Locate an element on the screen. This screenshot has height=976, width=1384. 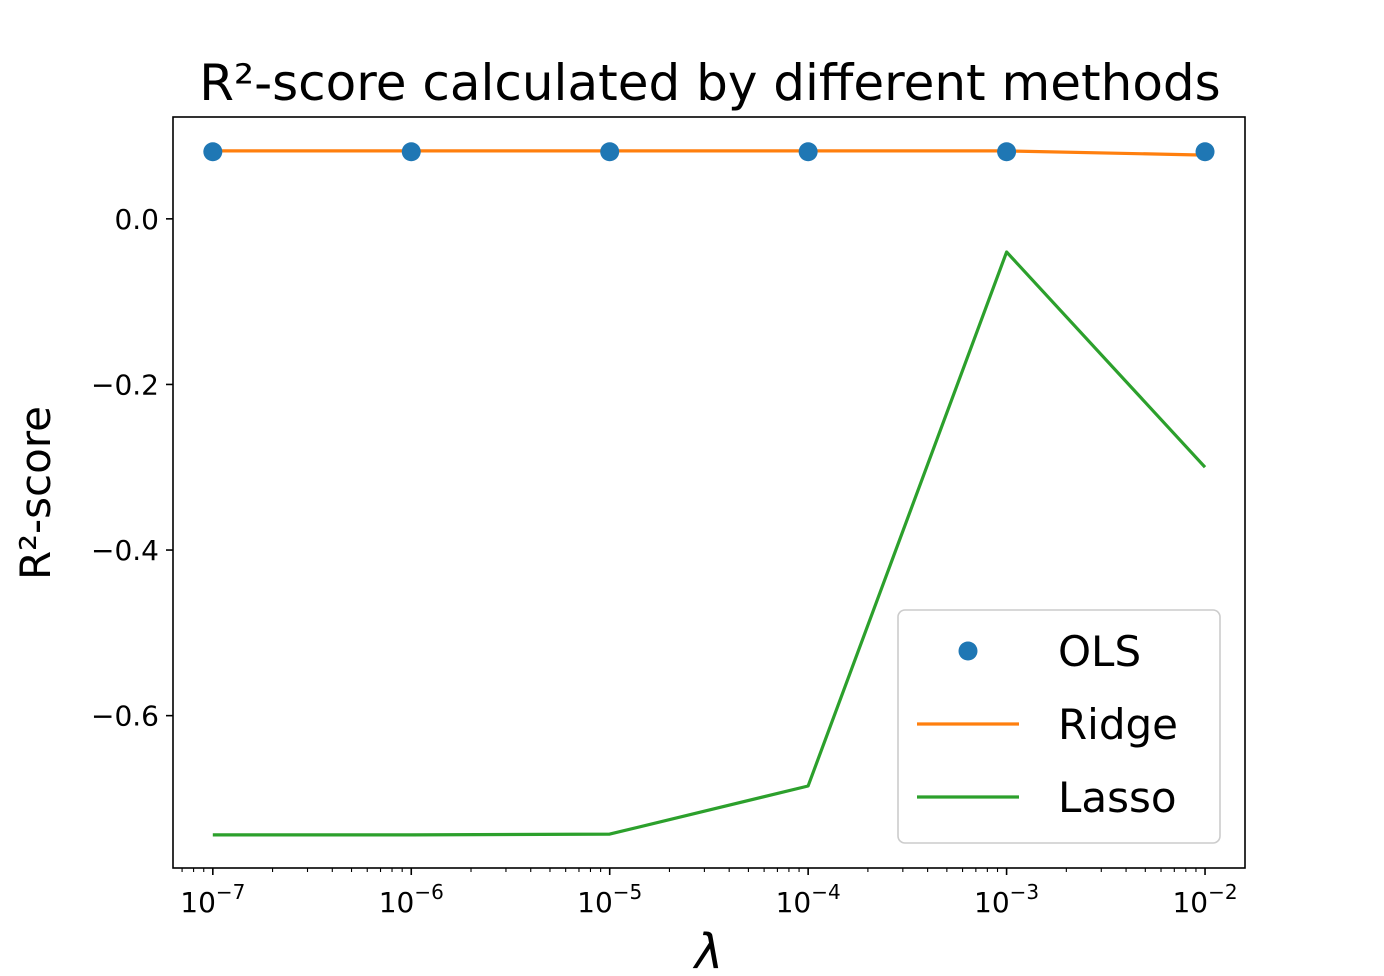
legend-ols-label: OLS is located at coordinates (1099, 651).